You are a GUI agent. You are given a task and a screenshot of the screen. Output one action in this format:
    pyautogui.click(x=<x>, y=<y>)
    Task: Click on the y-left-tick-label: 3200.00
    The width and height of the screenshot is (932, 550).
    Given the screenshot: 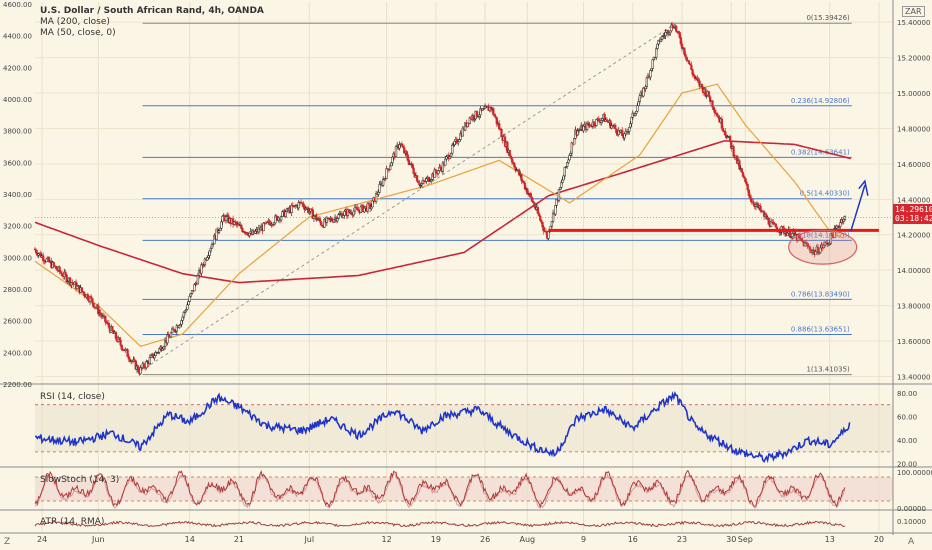 What is the action you would take?
    pyautogui.click(x=17, y=227)
    